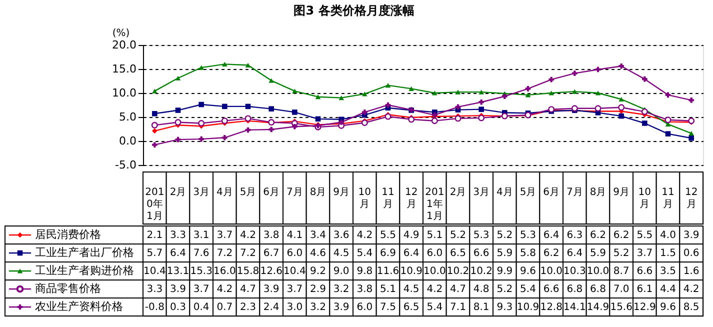  What do you see at coordinates (341, 289) in the screenshot?
I see `data-label: 3.2` at bounding box center [341, 289].